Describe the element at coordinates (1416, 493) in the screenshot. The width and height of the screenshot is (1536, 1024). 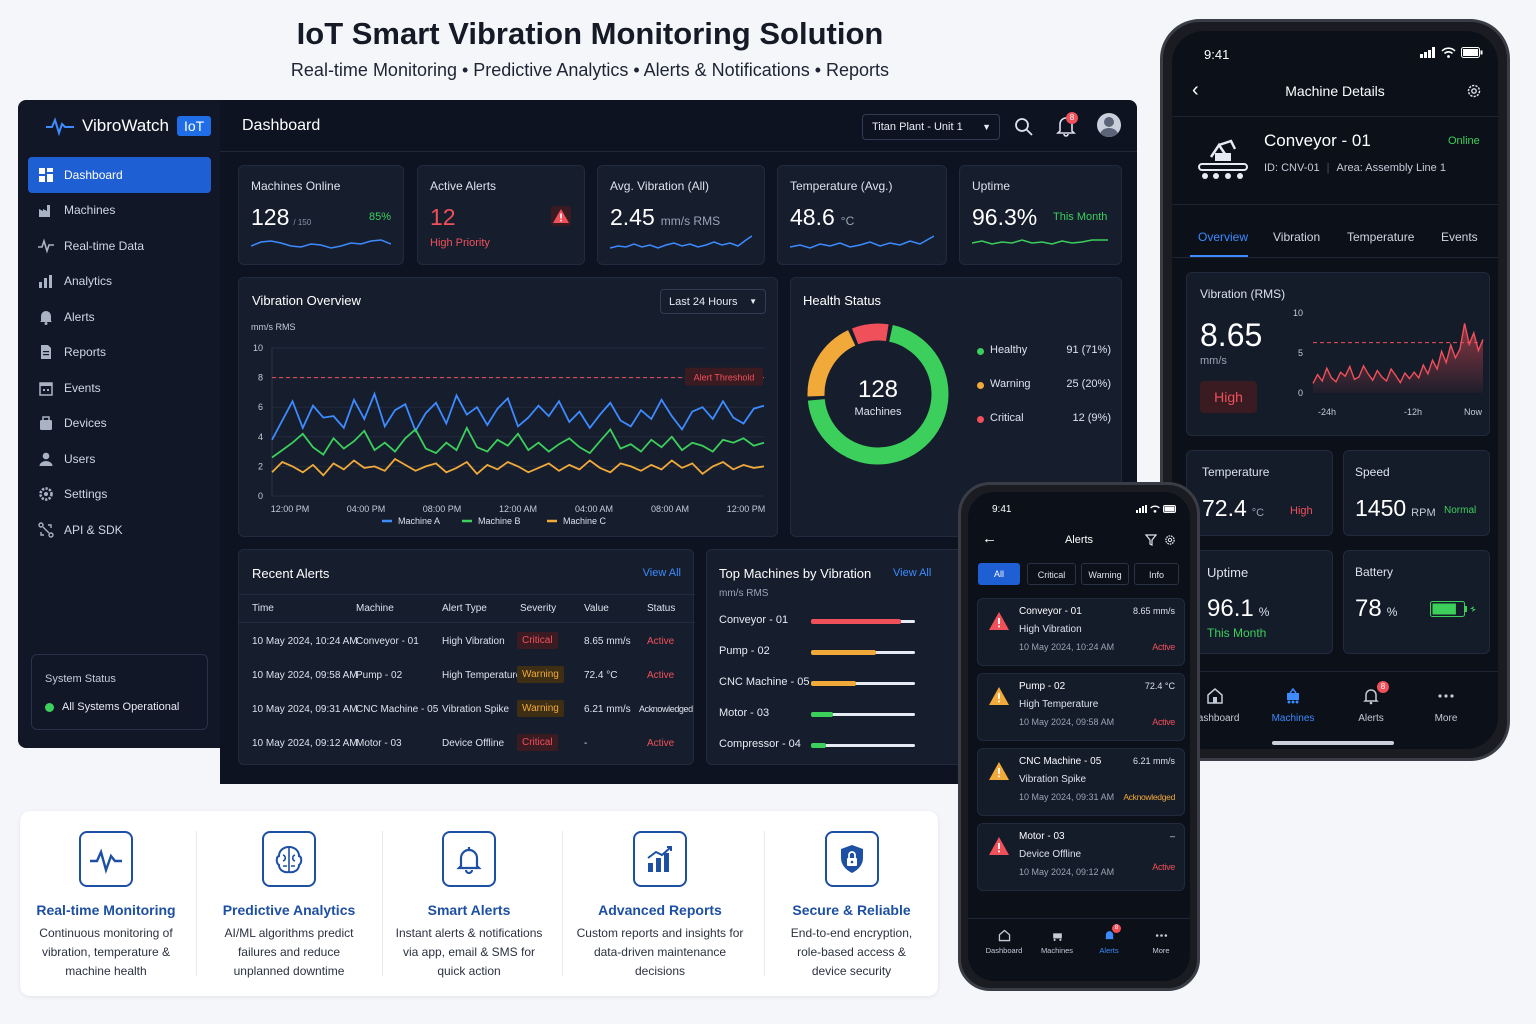
I see `speed-card: Speed 1450 RPM Normal` at that location.